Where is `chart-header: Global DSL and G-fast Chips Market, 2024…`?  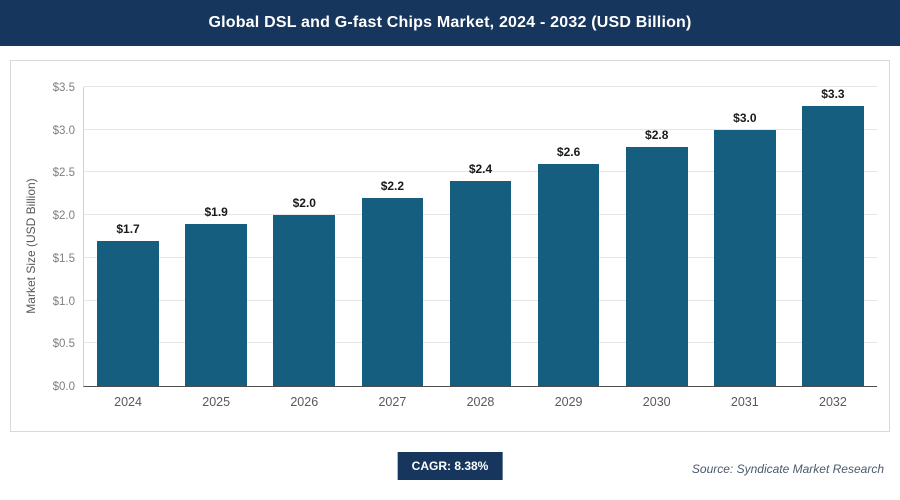
chart-header: Global DSL and G-fast Chips Market, 2024… is located at coordinates (450, 23).